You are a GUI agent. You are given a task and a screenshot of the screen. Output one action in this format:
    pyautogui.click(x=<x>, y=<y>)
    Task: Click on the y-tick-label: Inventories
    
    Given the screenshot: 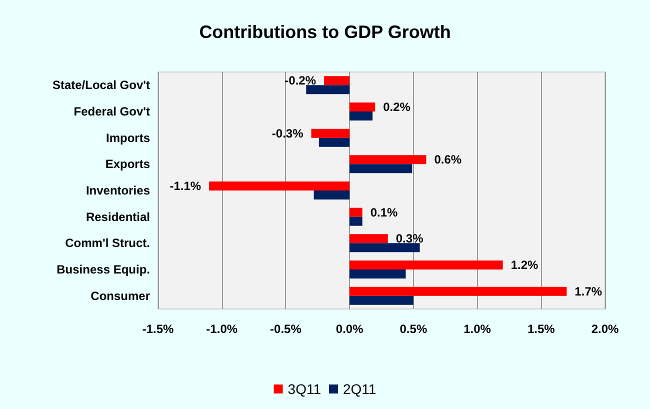 What is the action you would take?
    pyautogui.click(x=118, y=191)
    